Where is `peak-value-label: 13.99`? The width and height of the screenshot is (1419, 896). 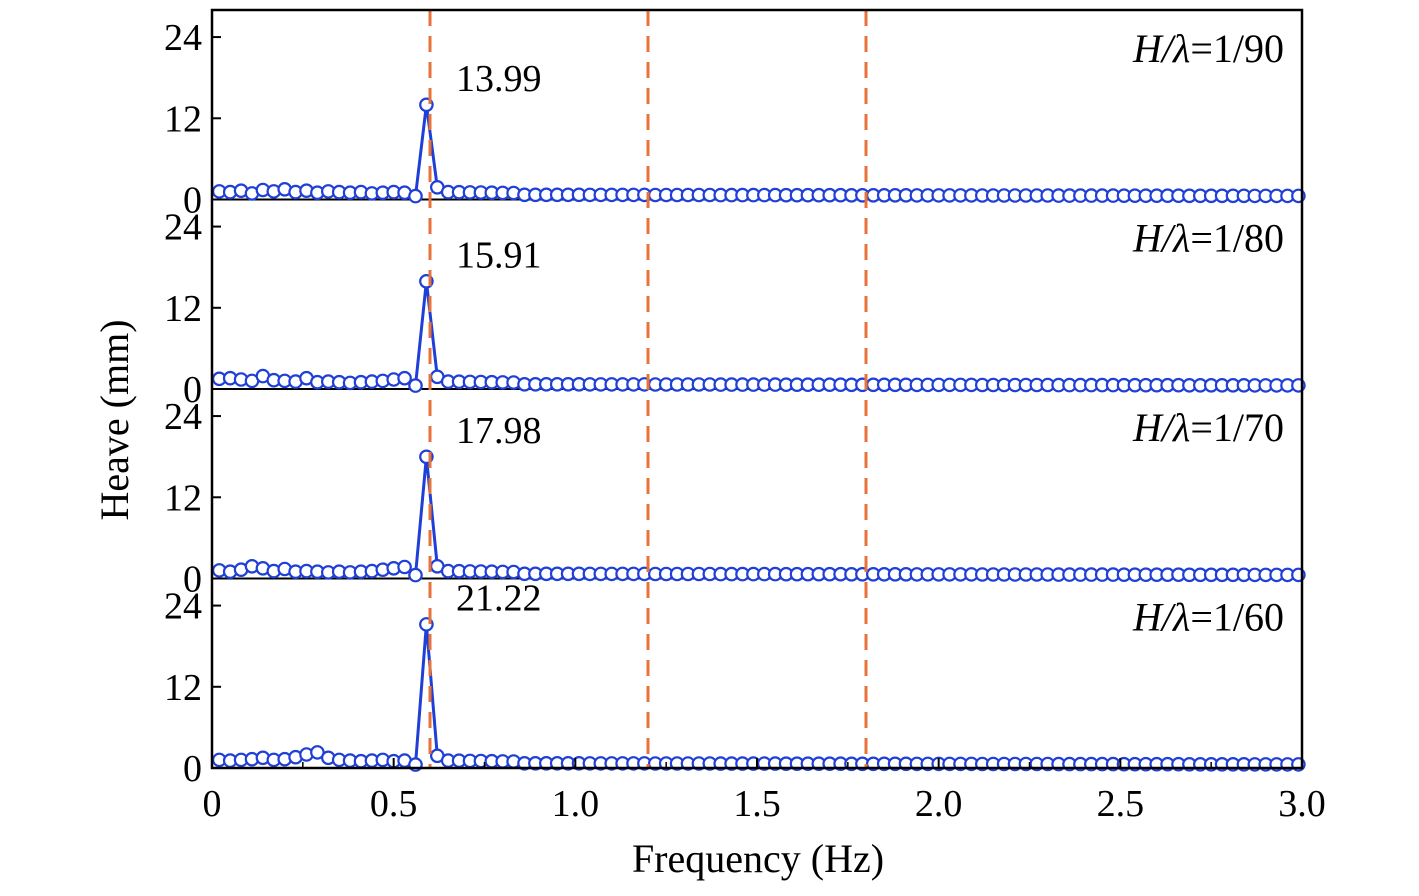 peak-value-label: 13.99 is located at coordinates (499, 79).